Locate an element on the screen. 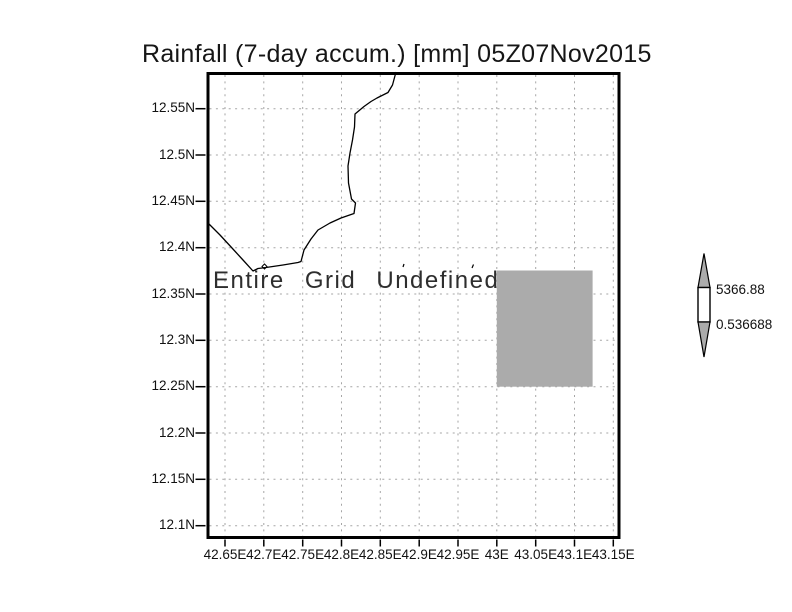 The image size is (792, 612). y-axis-label: 12.2N is located at coordinates (176, 432).